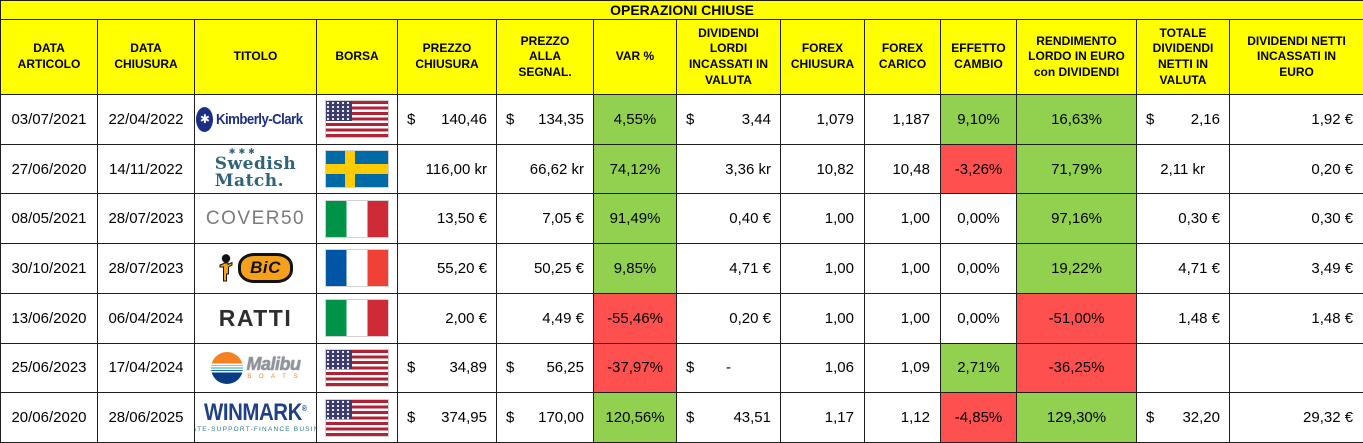 Image resolution: width=1363 pixels, height=443 pixels. Describe the element at coordinates (1076, 318) in the screenshot. I see `cell-rendimento-lordo: -51,00%` at that location.